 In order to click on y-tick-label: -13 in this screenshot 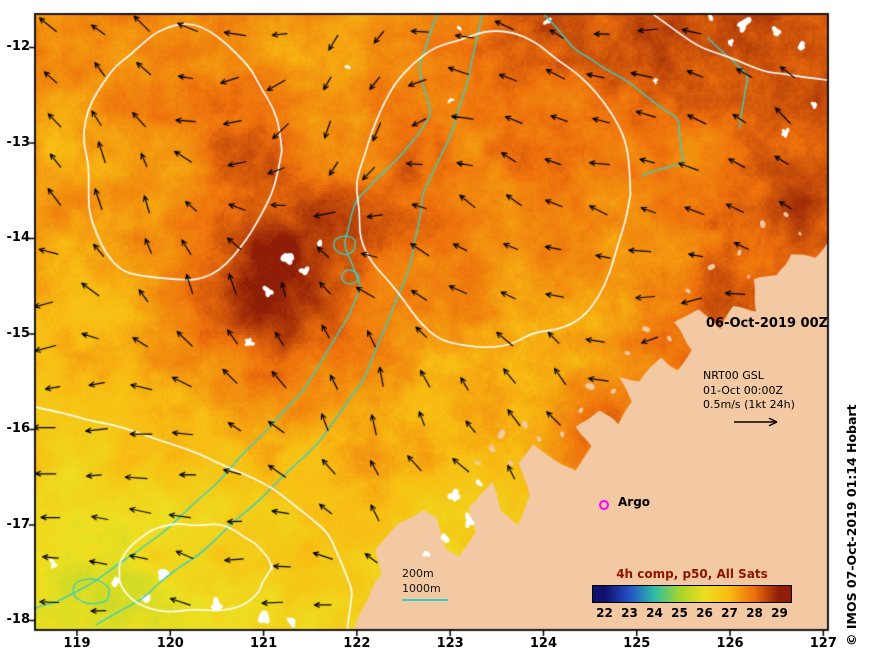, I will do `click(18, 142)`.